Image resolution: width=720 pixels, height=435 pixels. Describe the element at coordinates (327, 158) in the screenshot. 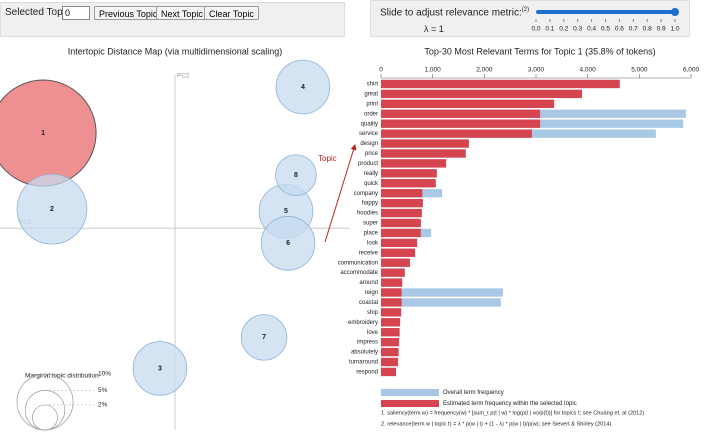

I see `annotation: Topic` at that location.